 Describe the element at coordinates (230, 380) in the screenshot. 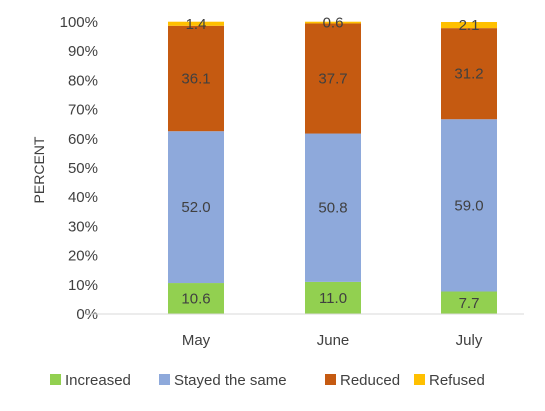

I see `legend-label: Stayed the same` at that location.